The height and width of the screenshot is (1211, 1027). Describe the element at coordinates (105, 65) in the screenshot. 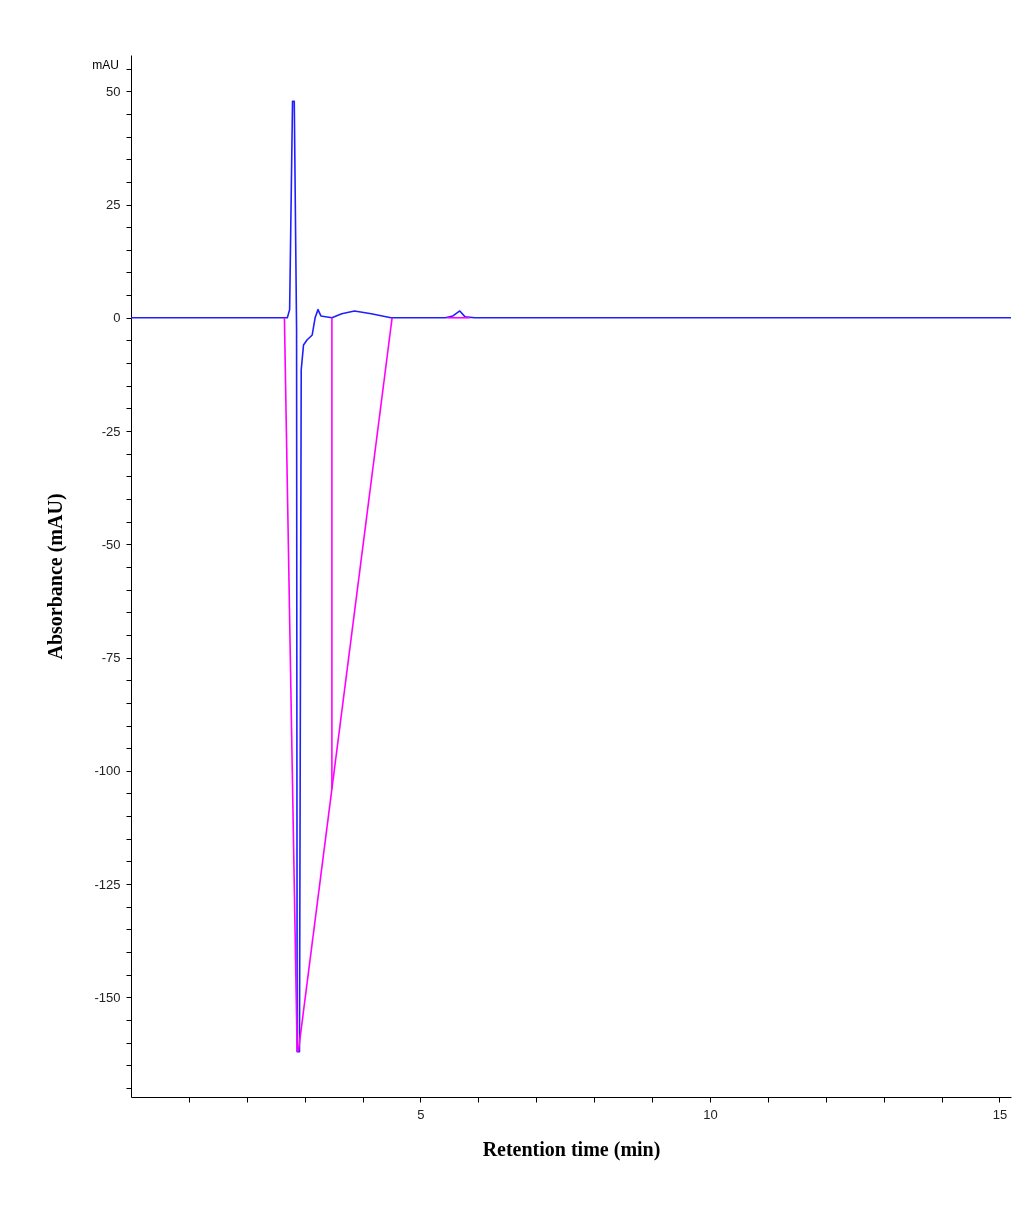

I see `text: mAU` at that location.